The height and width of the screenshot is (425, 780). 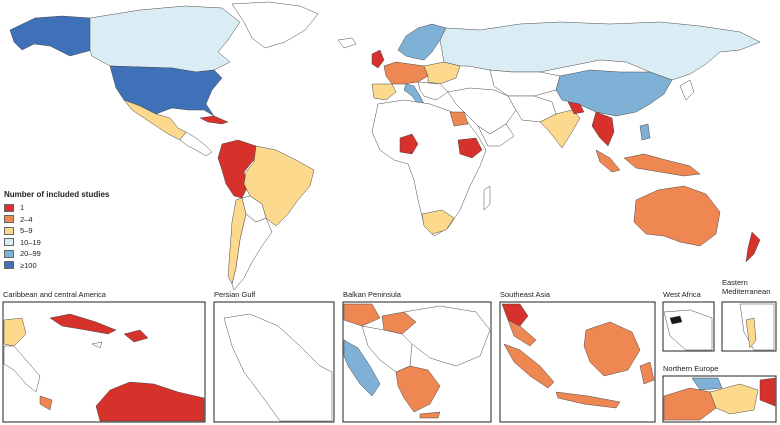 What do you see at coordinates (362, 315) in the screenshot?
I see `inset-balkan-north` at bounding box center [362, 315].